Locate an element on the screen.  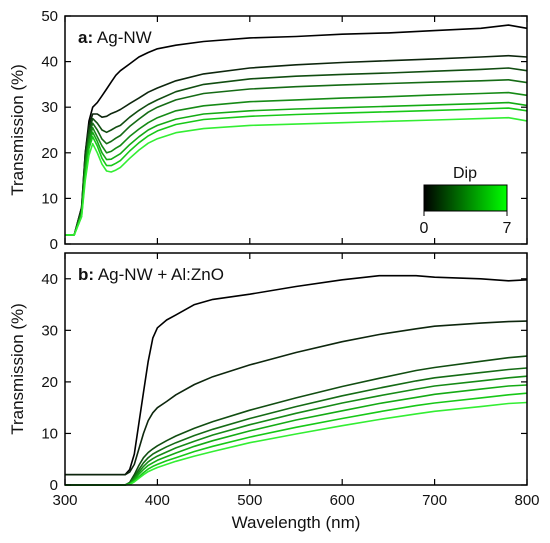
colorbar-max-label: 7 is located at coordinates (507, 228).